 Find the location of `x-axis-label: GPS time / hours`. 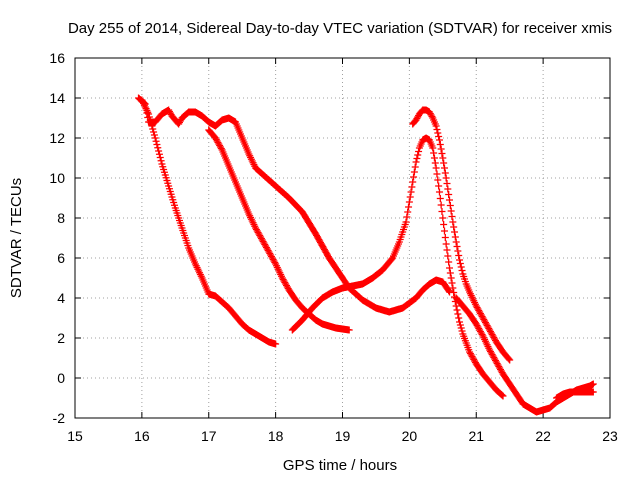

x-axis-label: GPS time / hours is located at coordinates (340, 465).